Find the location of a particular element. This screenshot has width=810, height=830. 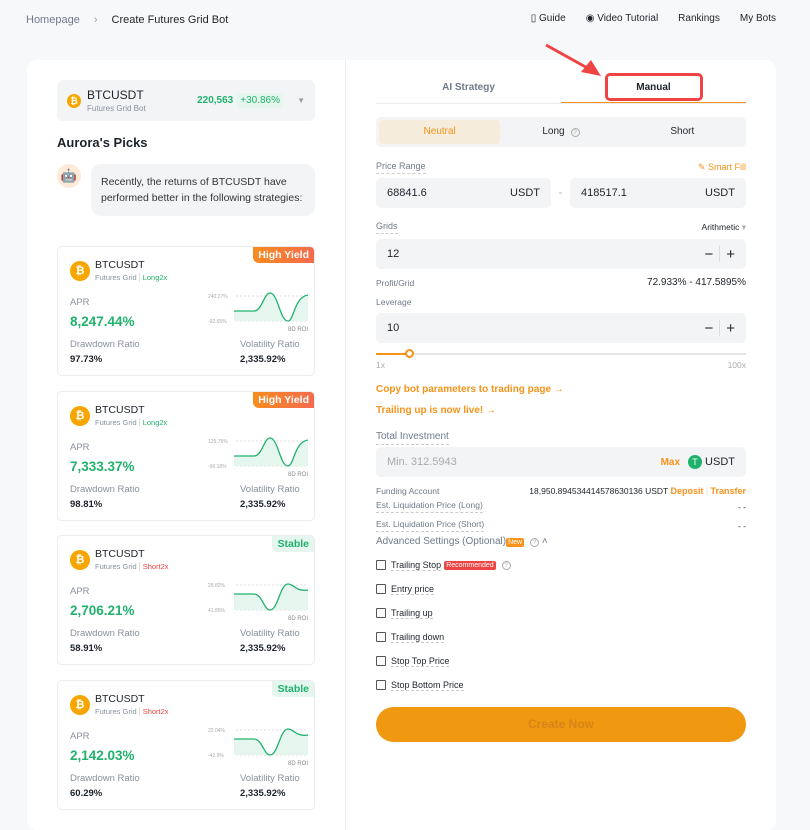

mode-neutral: Neutral is located at coordinates (440, 132).